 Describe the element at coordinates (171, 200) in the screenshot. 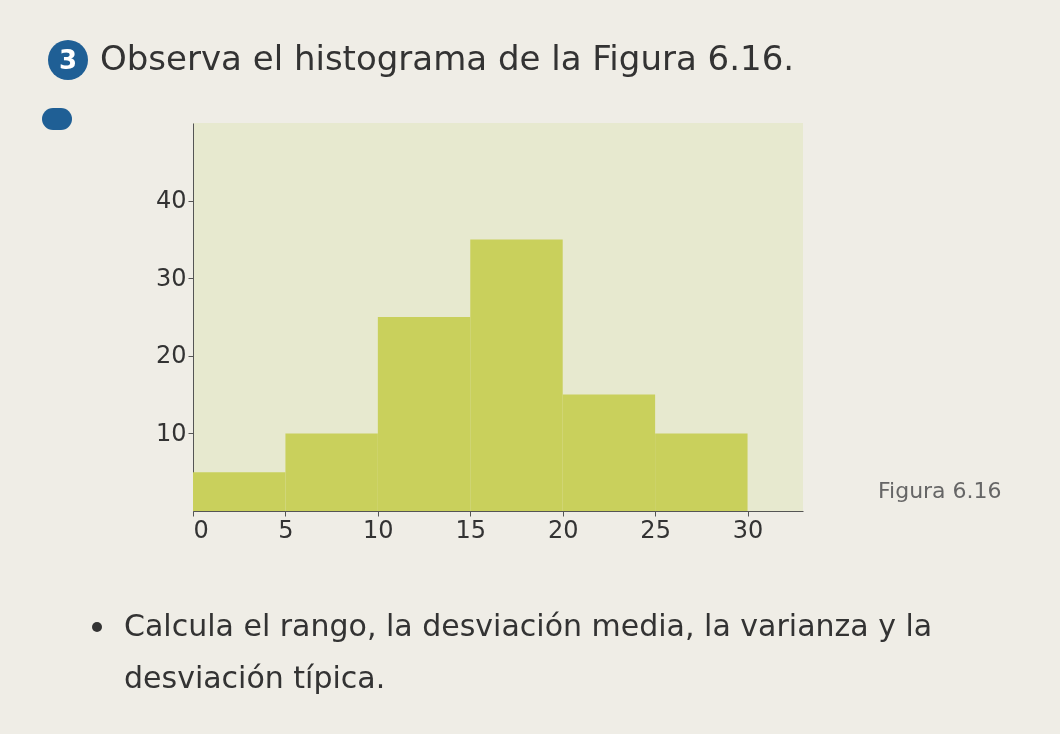

I see `y-tick-label: 40` at that location.